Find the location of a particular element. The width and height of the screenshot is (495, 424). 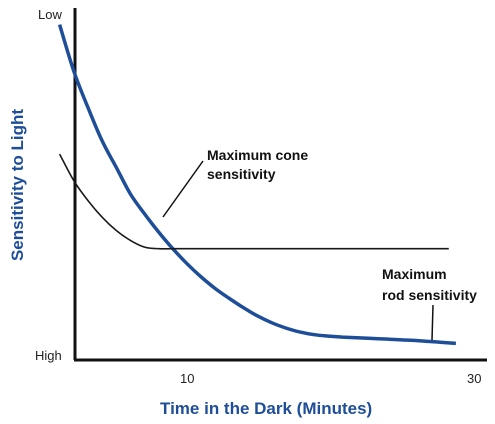

y-axis-title: Sensitivity to Light is located at coordinates (17, 185).